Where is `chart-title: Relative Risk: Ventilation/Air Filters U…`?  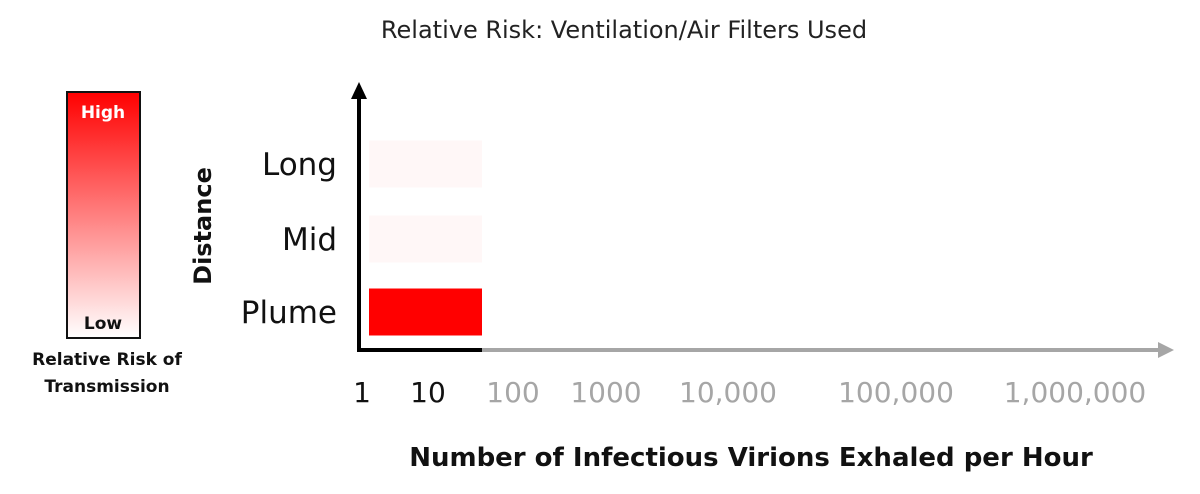
chart-title: Relative Risk: Ventilation/Air Filters U… is located at coordinates (624, 30).